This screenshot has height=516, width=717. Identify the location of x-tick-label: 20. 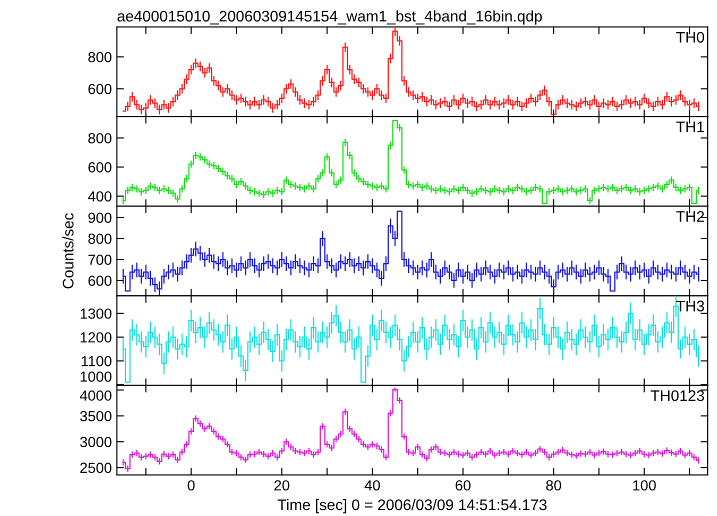
(282, 485).